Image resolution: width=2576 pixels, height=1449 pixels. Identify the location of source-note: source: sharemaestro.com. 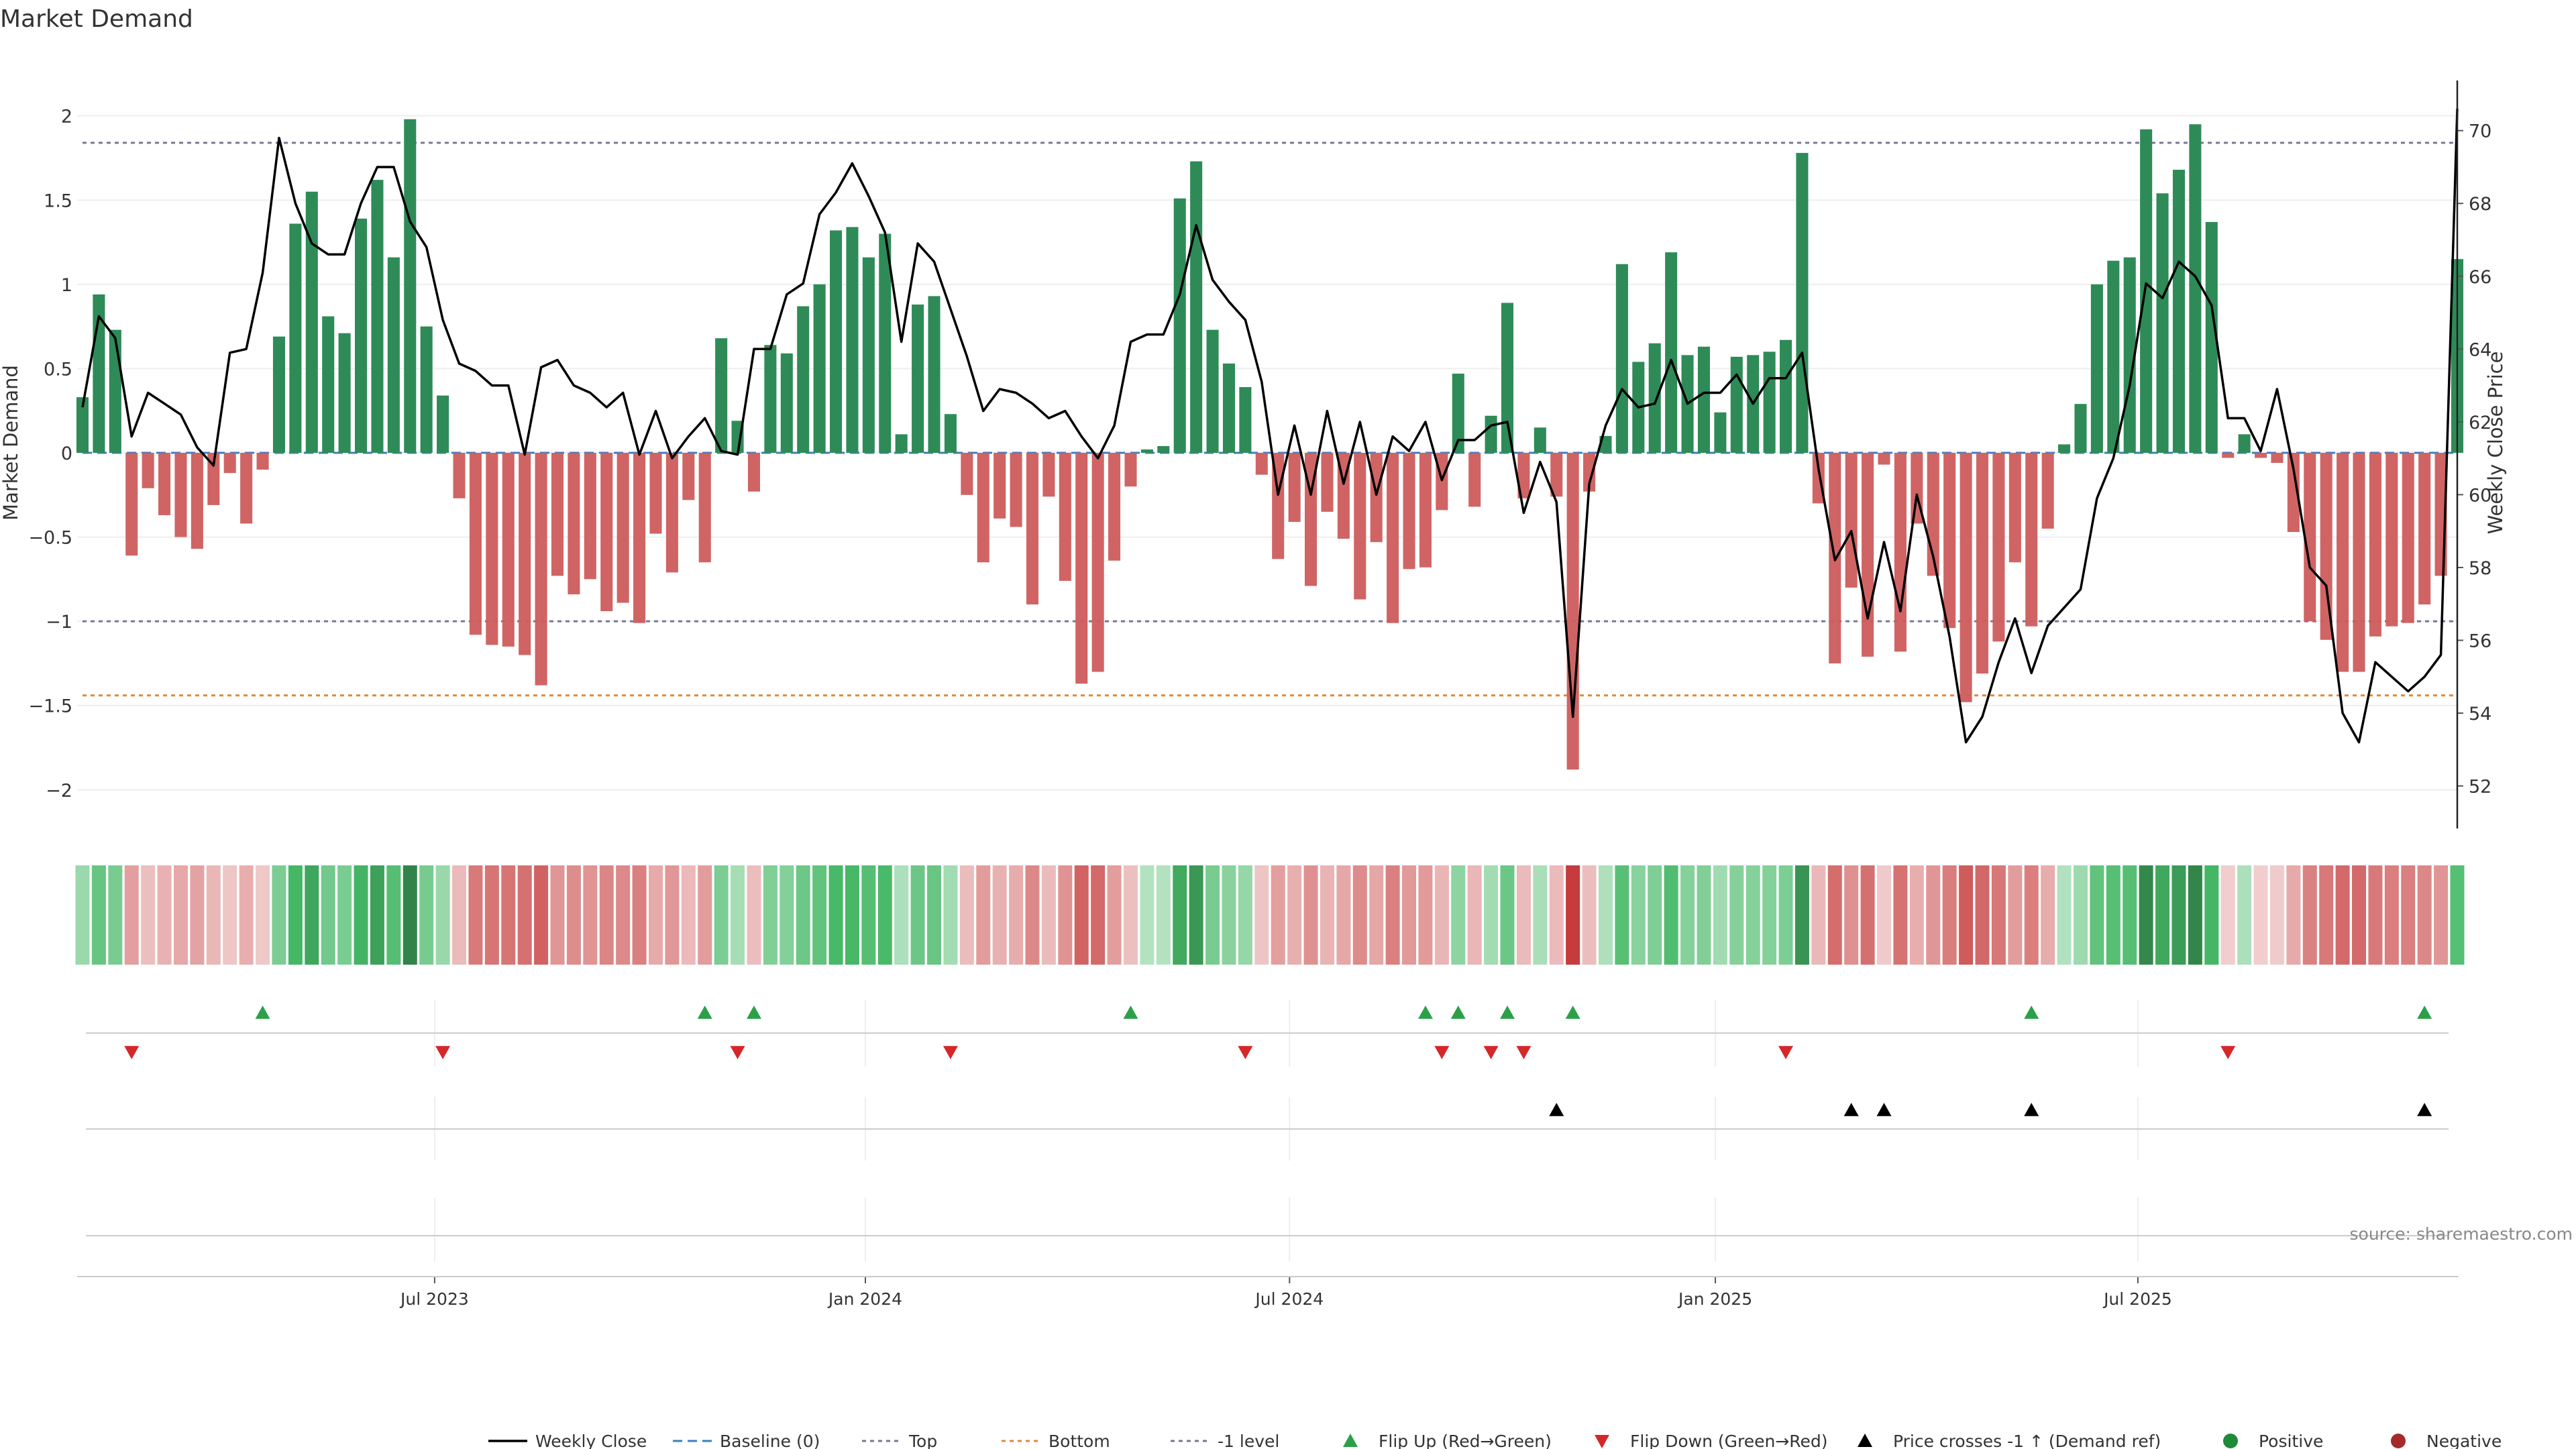
(2461, 1234).